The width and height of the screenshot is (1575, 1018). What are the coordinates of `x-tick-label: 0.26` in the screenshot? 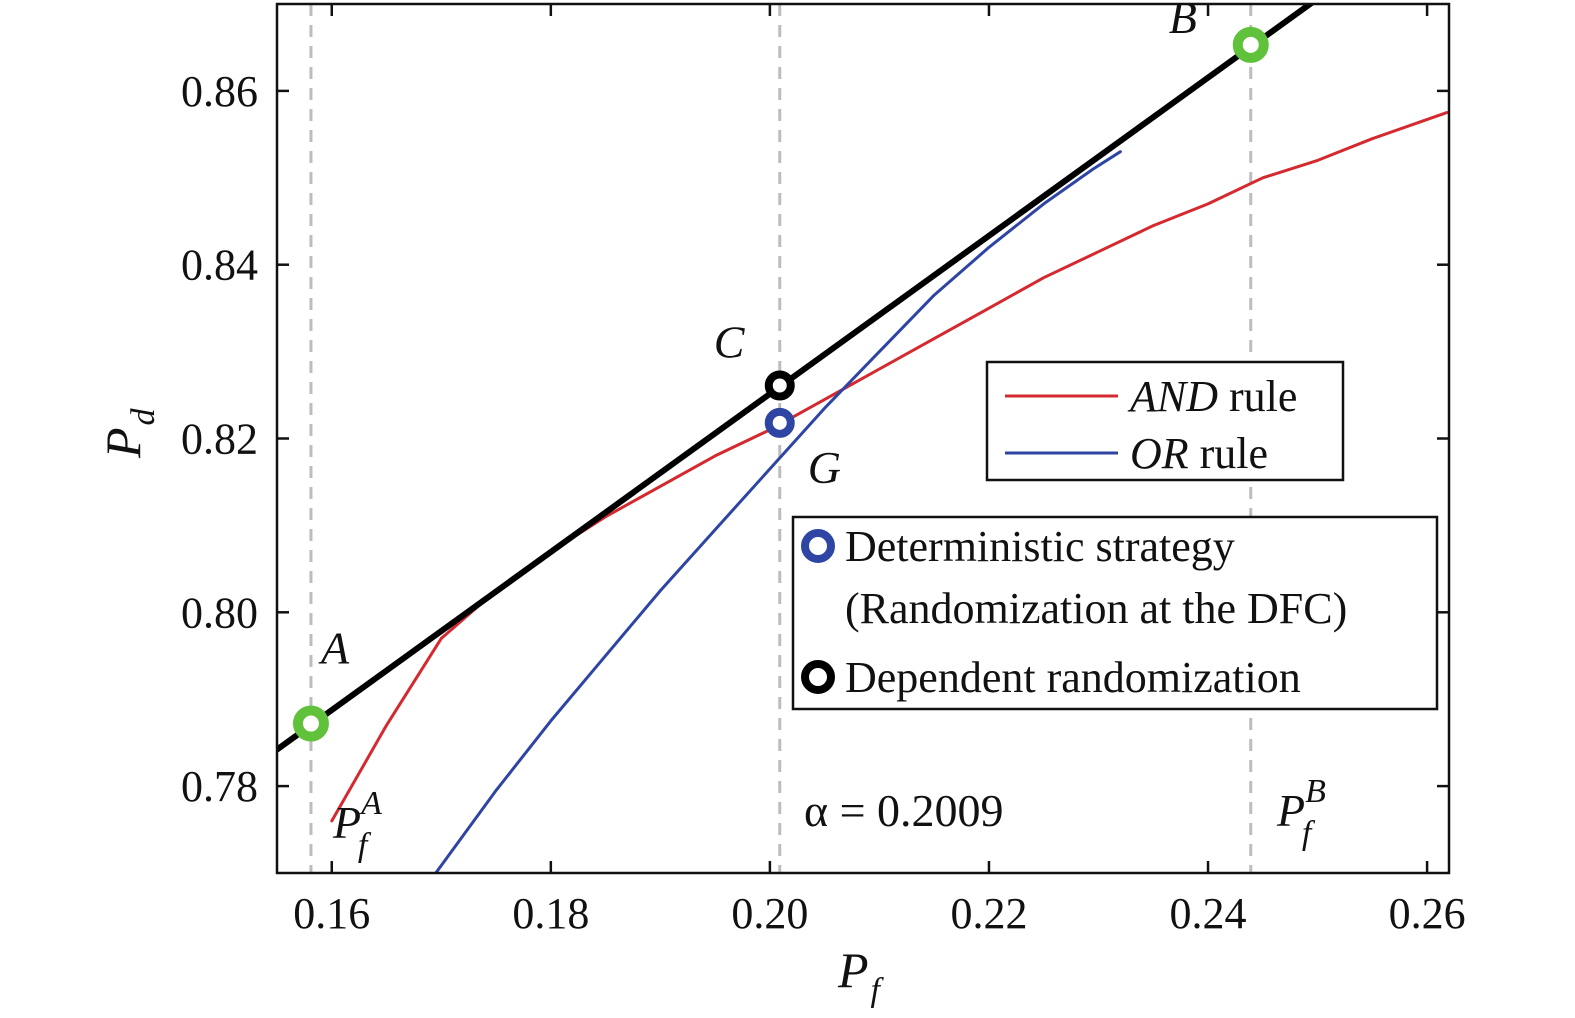 It's located at (1427, 913).